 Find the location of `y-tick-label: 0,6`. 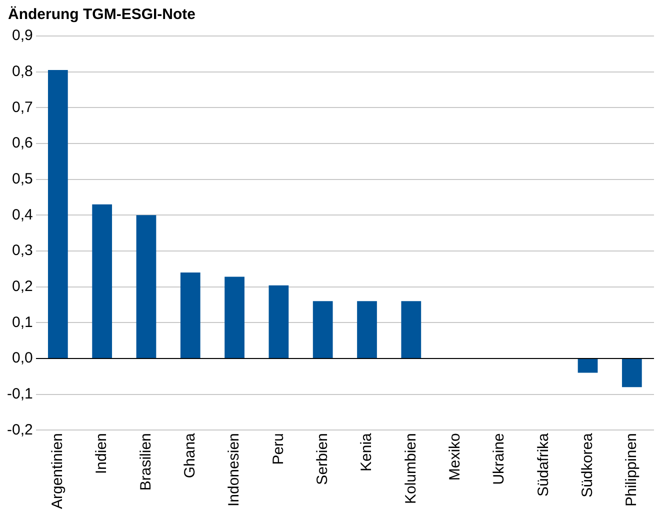

y-tick-label: 0,6 is located at coordinates (22, 143).